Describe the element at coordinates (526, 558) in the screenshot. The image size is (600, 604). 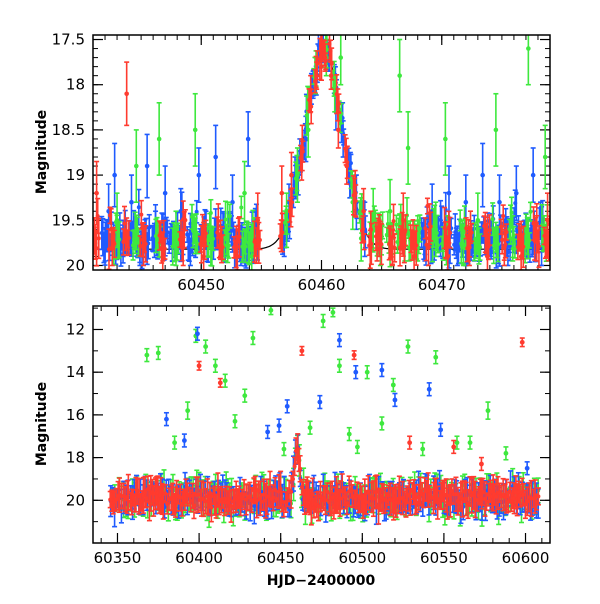
I see `bottom-x-tick-label: 60600` at that location.